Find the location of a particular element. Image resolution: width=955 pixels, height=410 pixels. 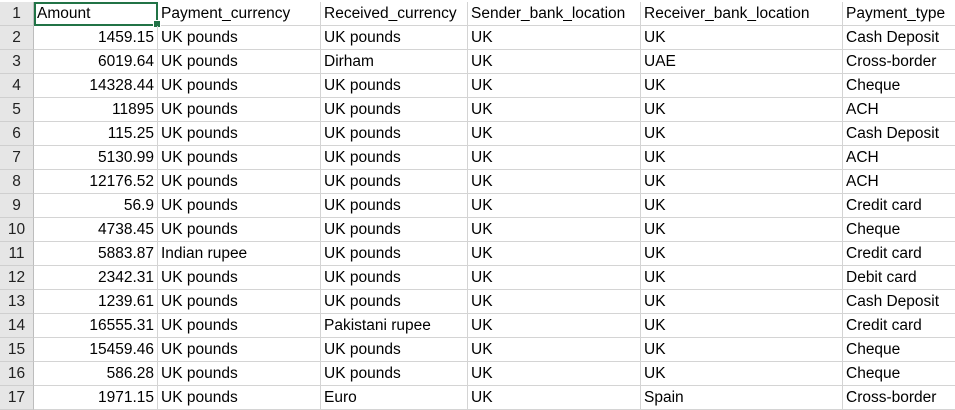

row-number: 17 is located at coordinates (17, 398).